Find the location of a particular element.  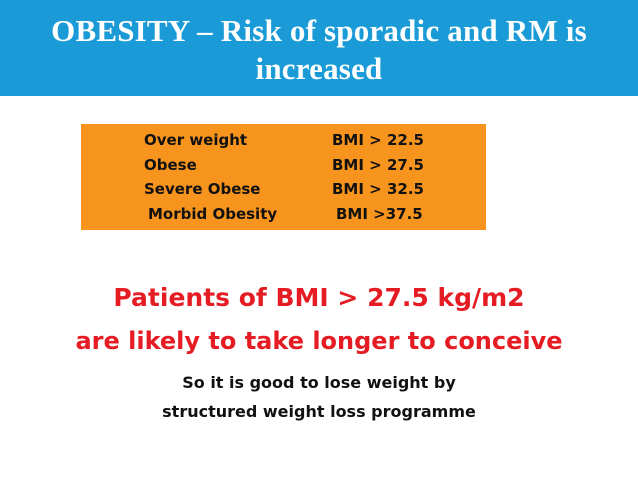

bmi-threshold-value: BMI > 32.5 is located at coordinates (378, 189).